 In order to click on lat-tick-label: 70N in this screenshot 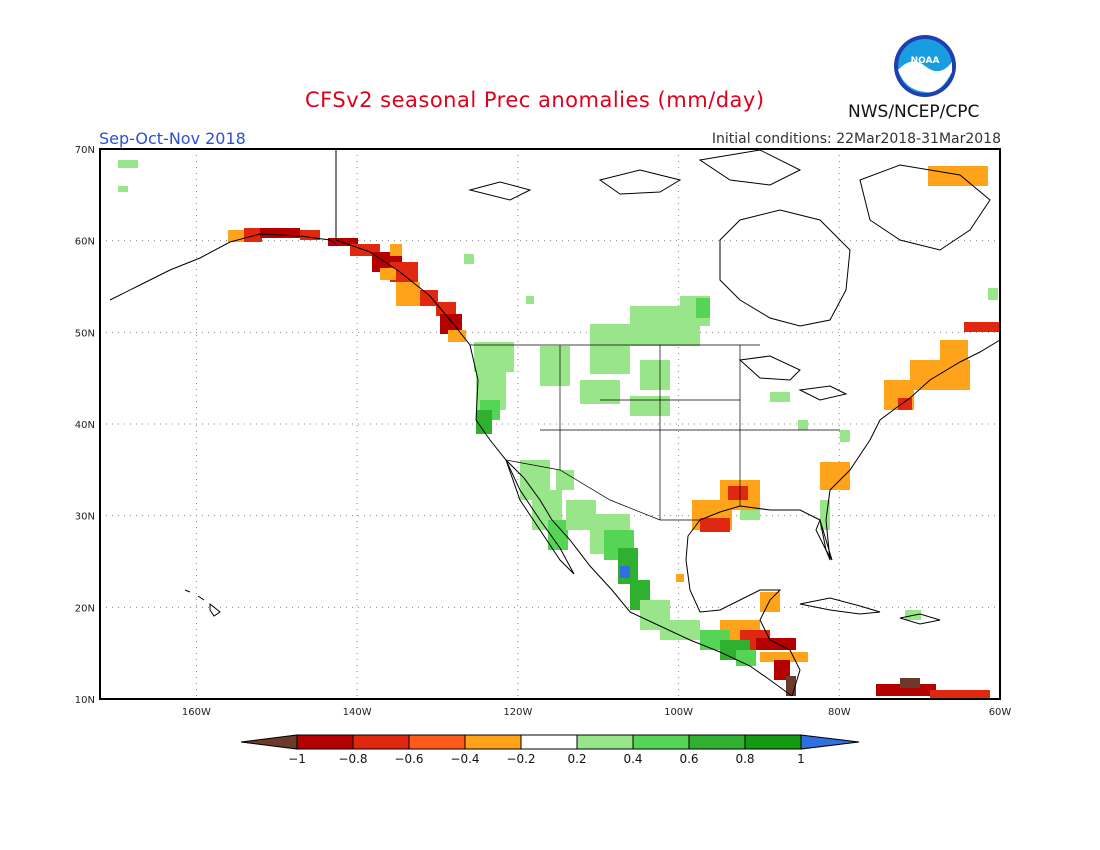, I will do `click(85, 150)`.